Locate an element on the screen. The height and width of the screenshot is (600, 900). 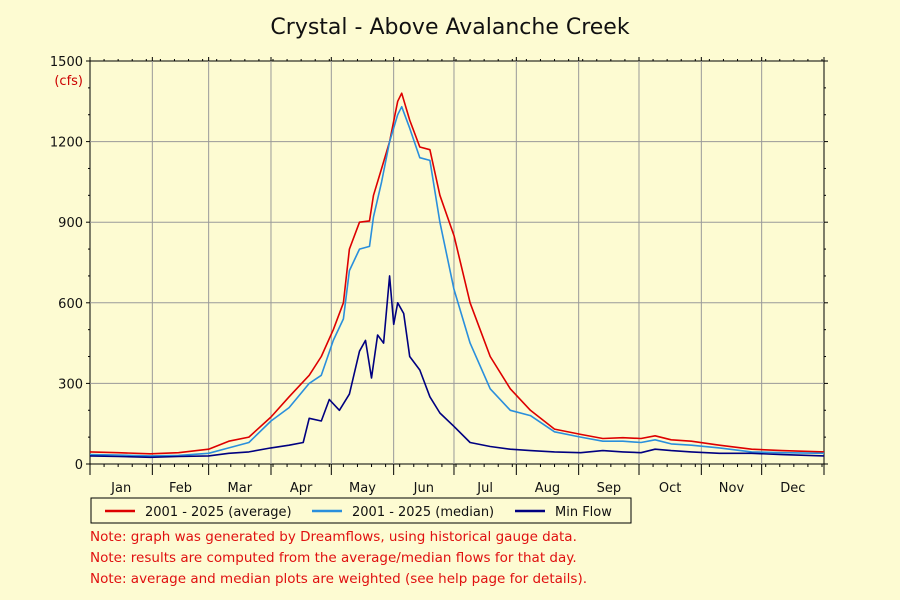
x-tick-label: May is located at coordinates (362, 488).